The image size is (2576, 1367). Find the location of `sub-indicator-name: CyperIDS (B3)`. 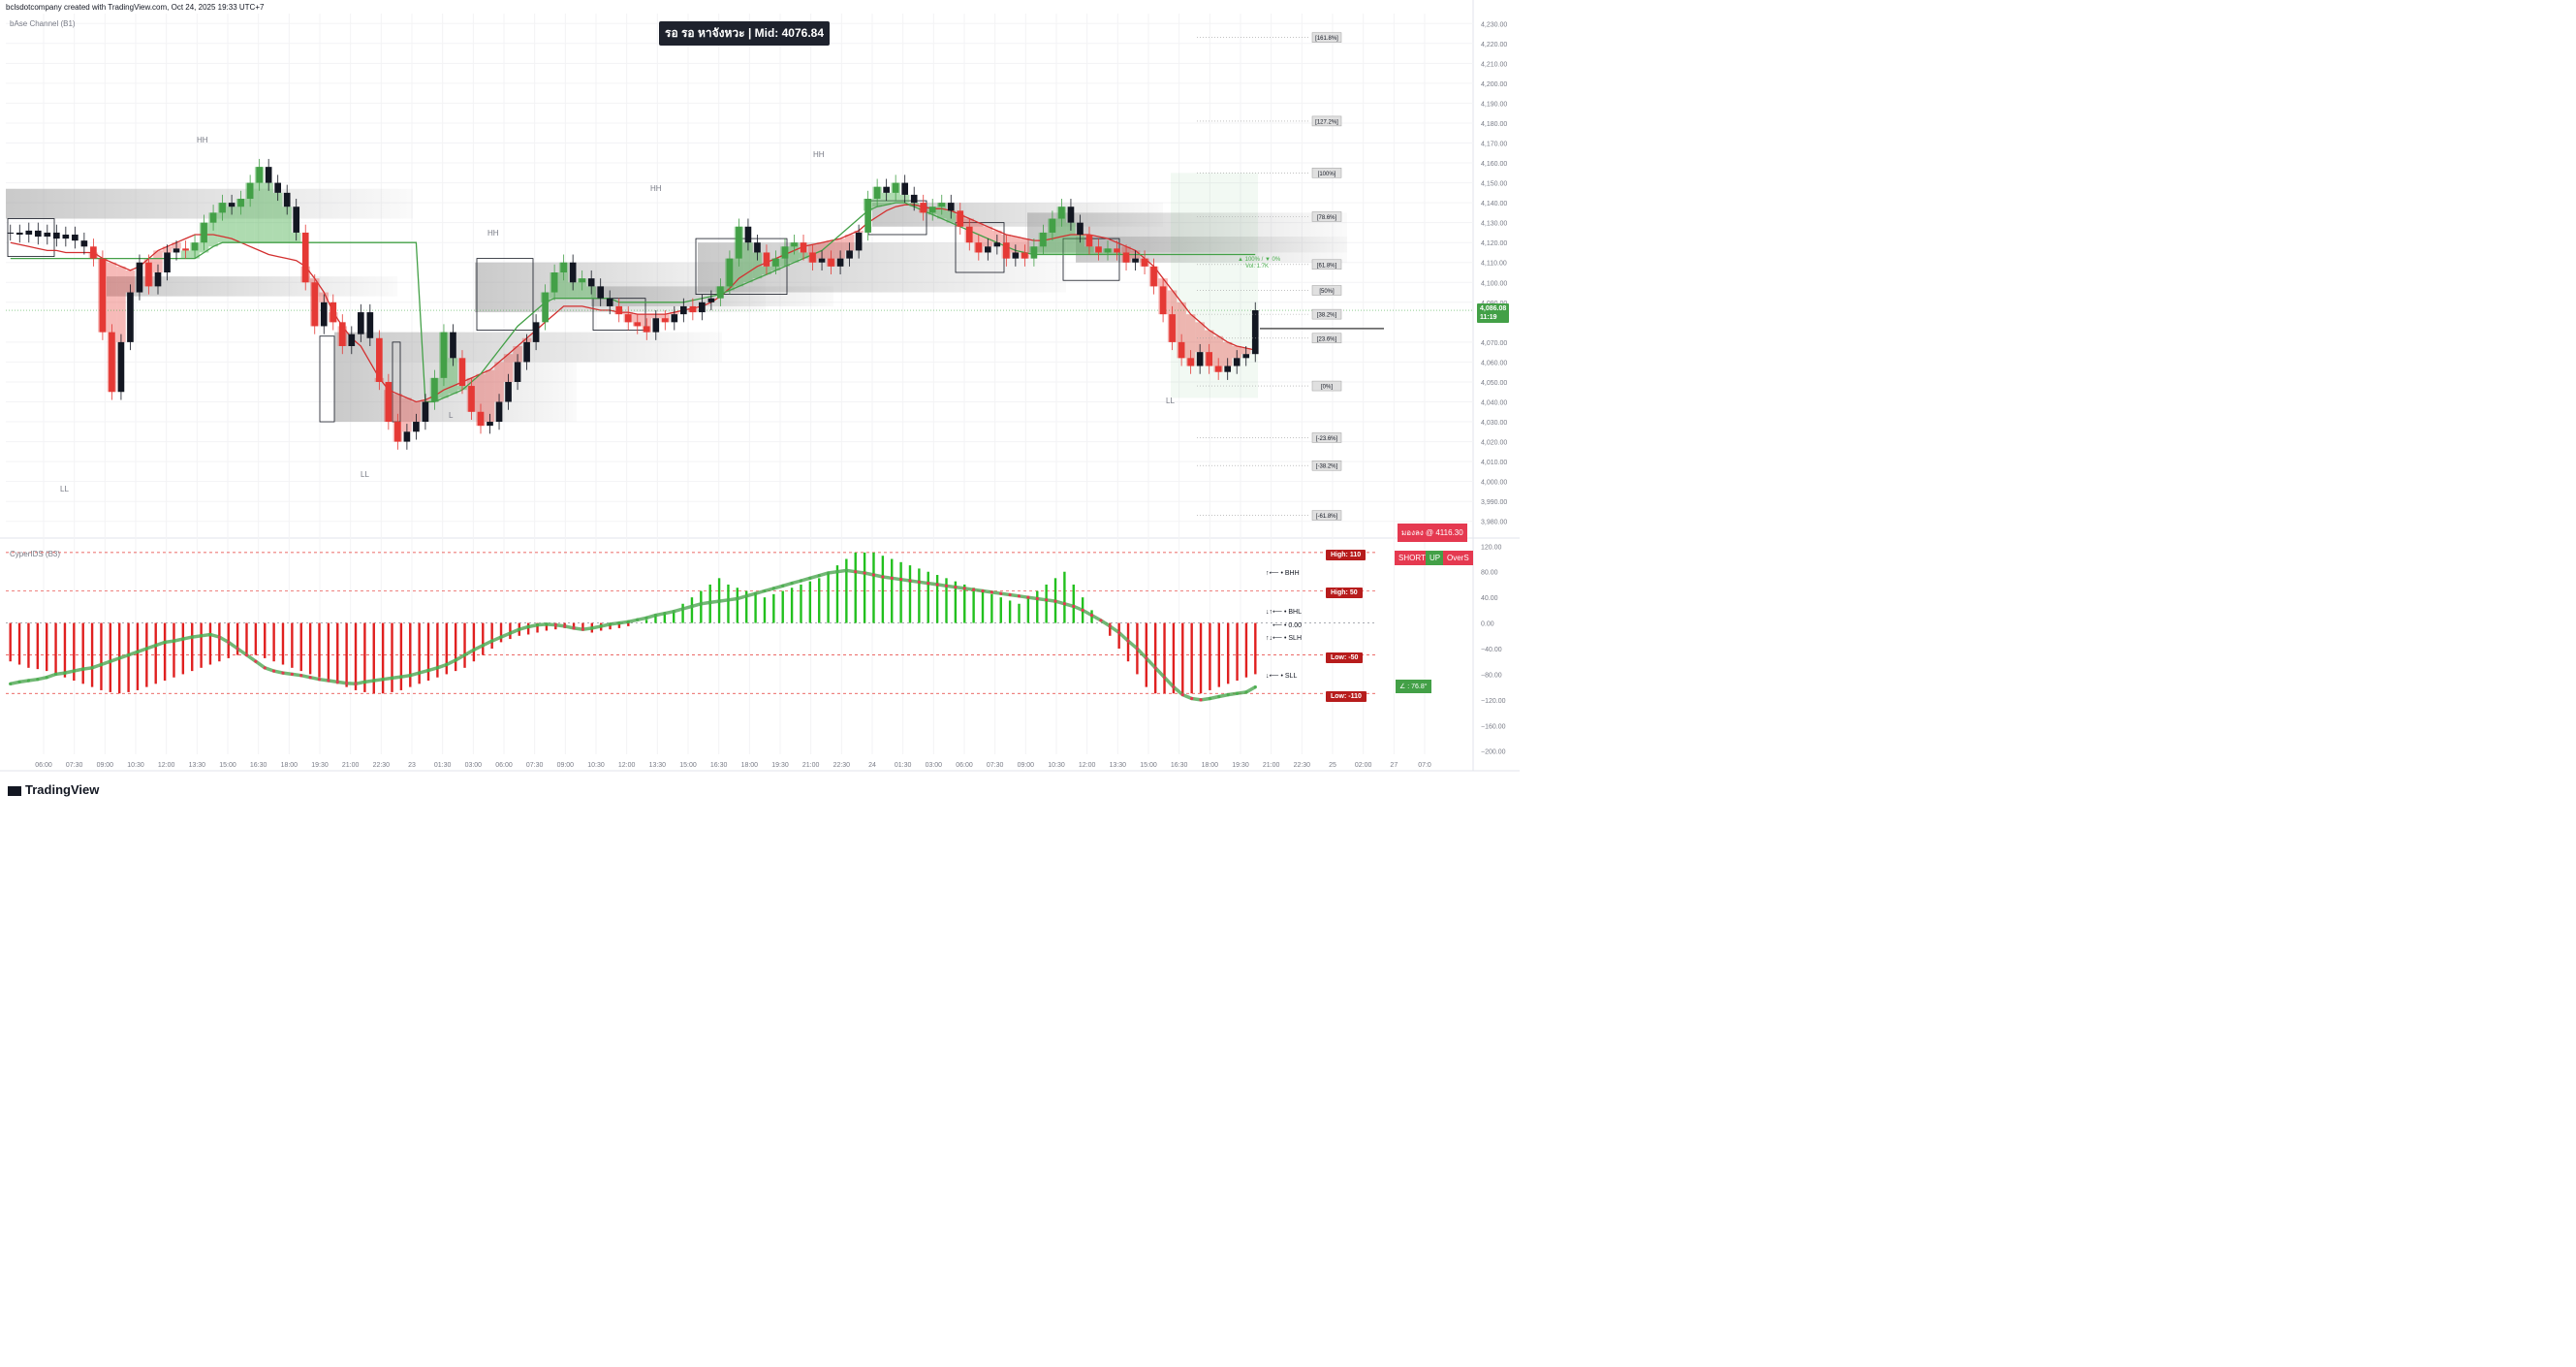

sub-indicator-name: CyperIDS (B3) is located at coordinates (35, 554).